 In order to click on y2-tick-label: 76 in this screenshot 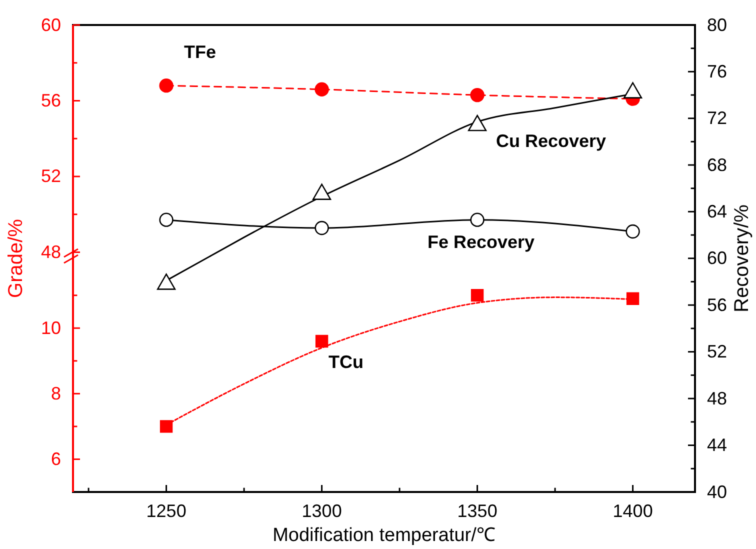, I will do `click(717, 71)`.